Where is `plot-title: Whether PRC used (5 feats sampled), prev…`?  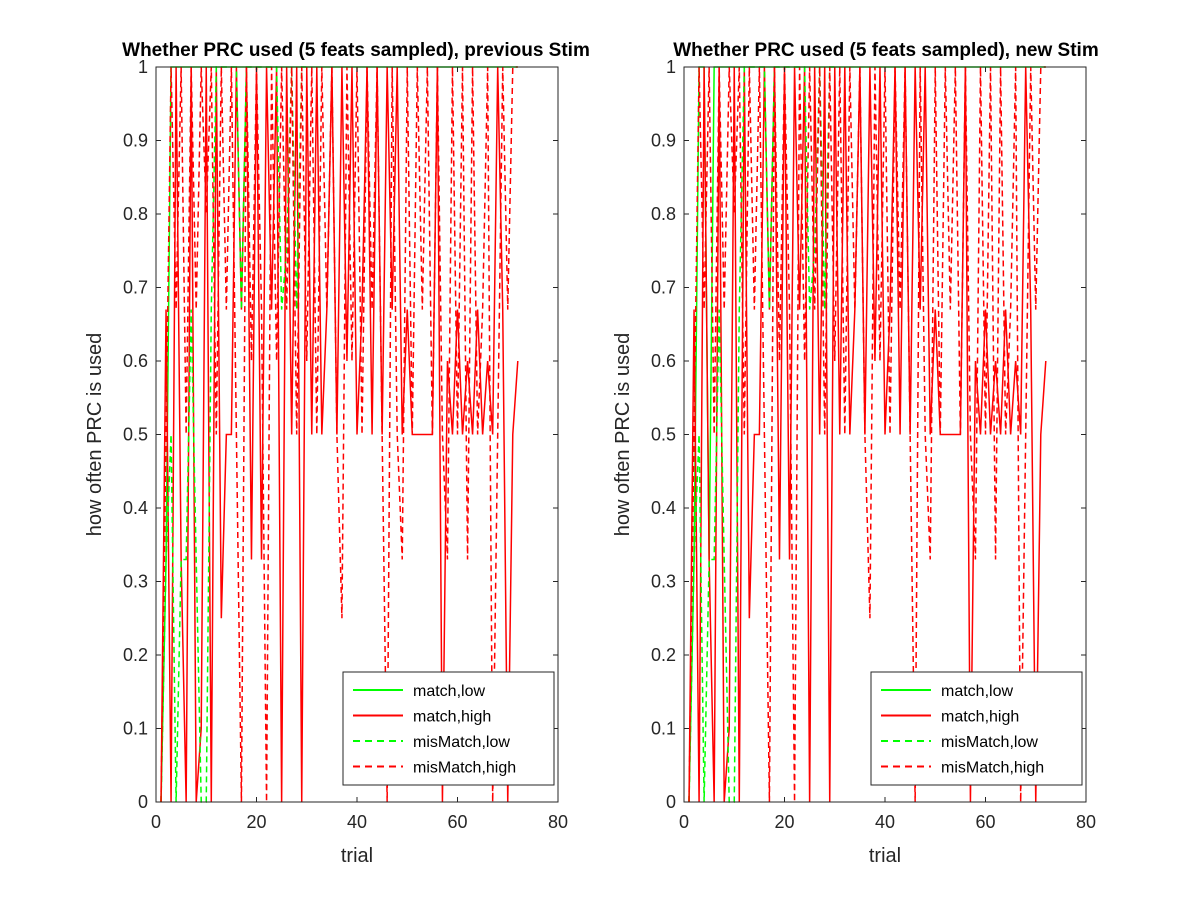
plot-title: Whether PRC used (5 feats sampled), prev… is located at coordinates (356, 50).